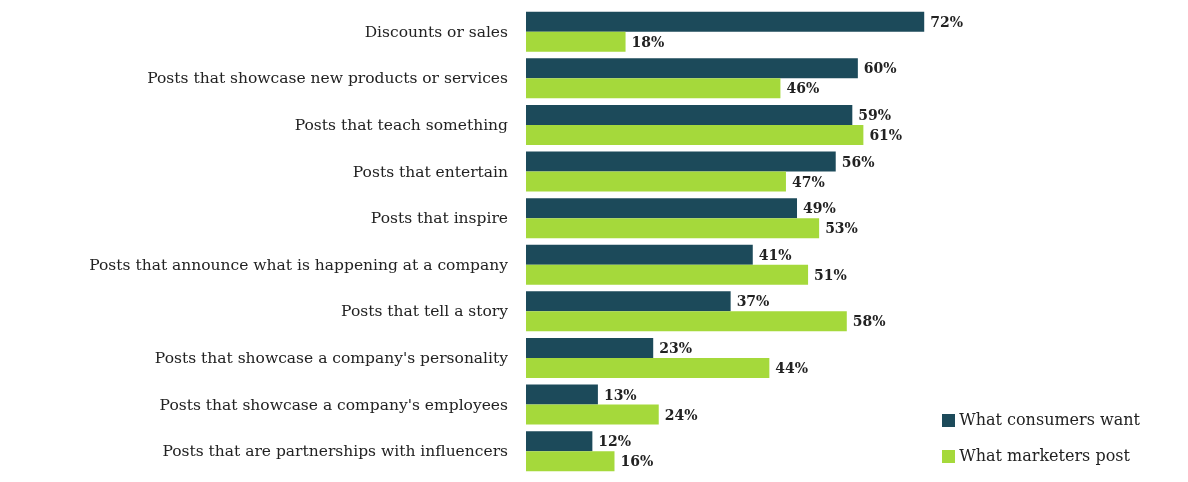 This screenshot has width=1188, height=482. I want to click on data-label: 12%, so click(615, 441).